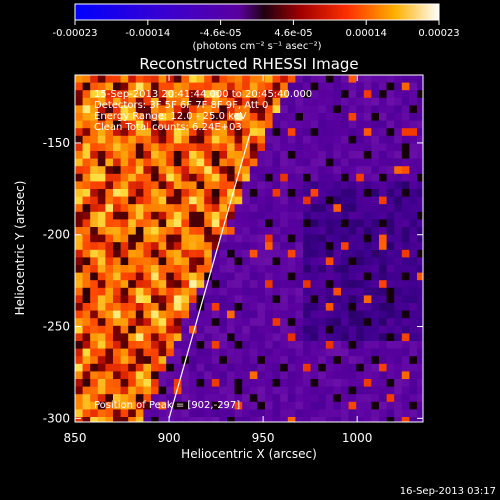 The image size is (500, 500). I want to click on annotation-clean-counts: Clean Total counts: 6.24E+03, so click(168, 127).